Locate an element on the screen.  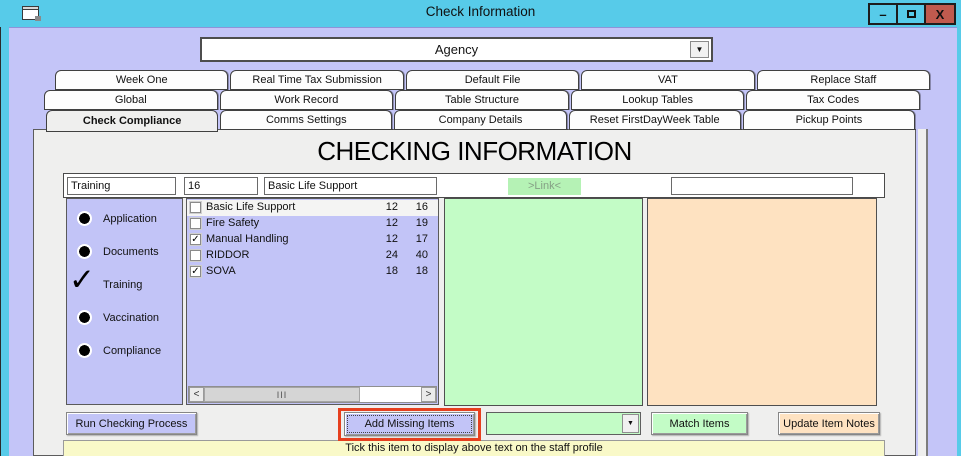
category-option-training: ✓ Training is located at coordinates (124, 279).